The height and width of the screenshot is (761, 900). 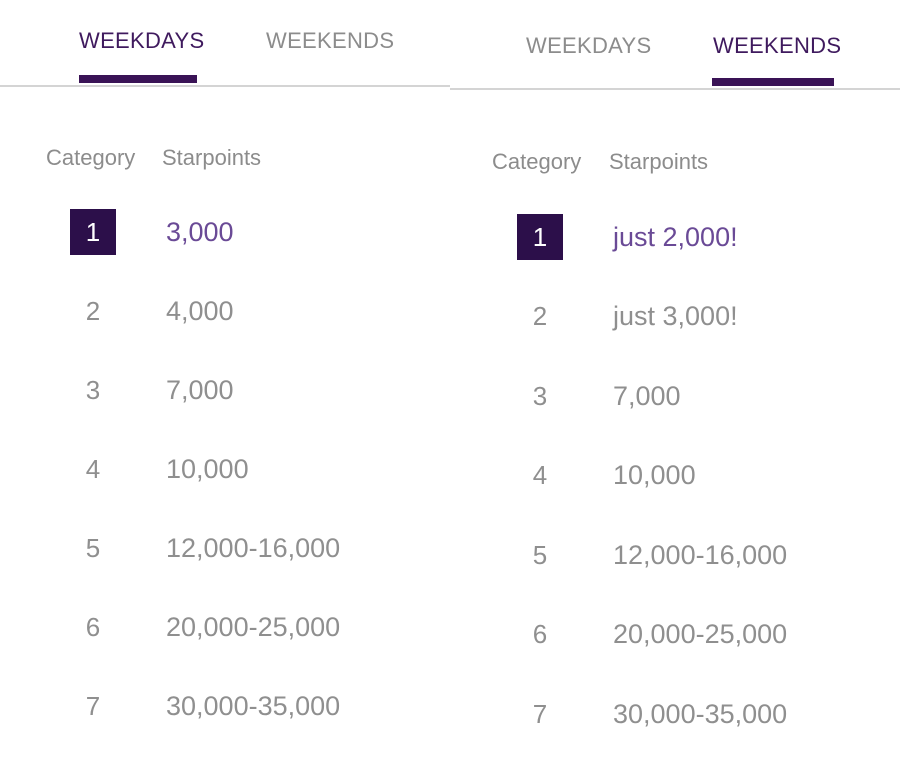 What do you see at coordinates (200, 232) in the screenshot?
I see `starpoints-value: 3,000` at bounding box center [200, 232].